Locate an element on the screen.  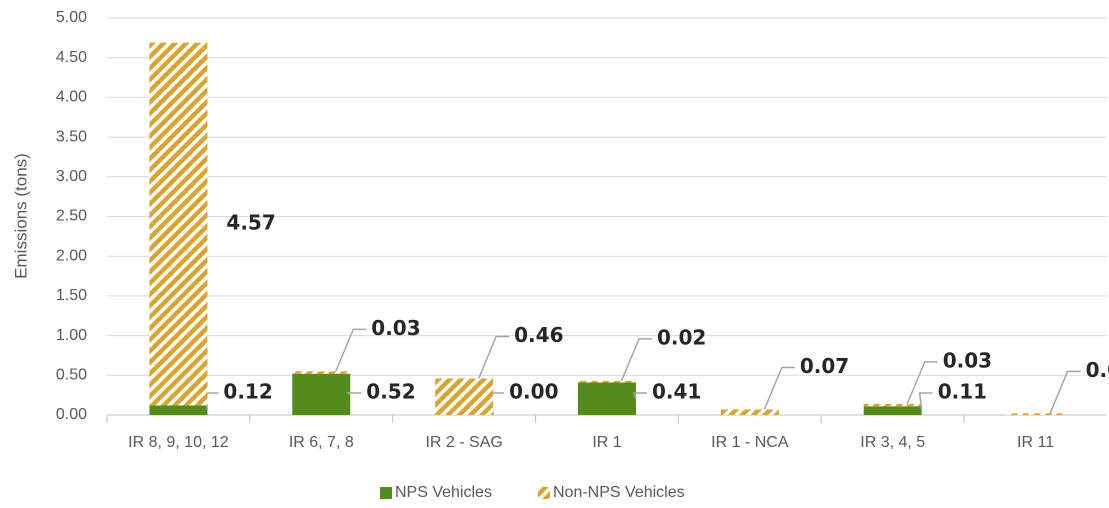
x-tick-label: IR 8, 9, 10, 12 is located at coordinates (178, 442).